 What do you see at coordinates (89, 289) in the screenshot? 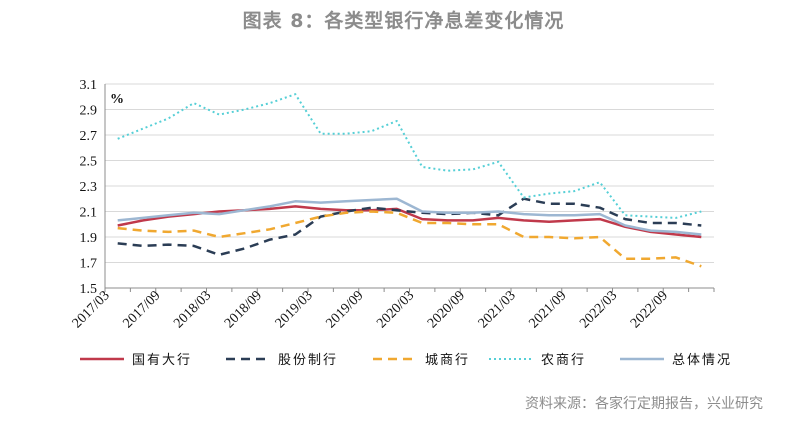
I see `y-tick-label: 1.5` at bounding box center [89, 289].